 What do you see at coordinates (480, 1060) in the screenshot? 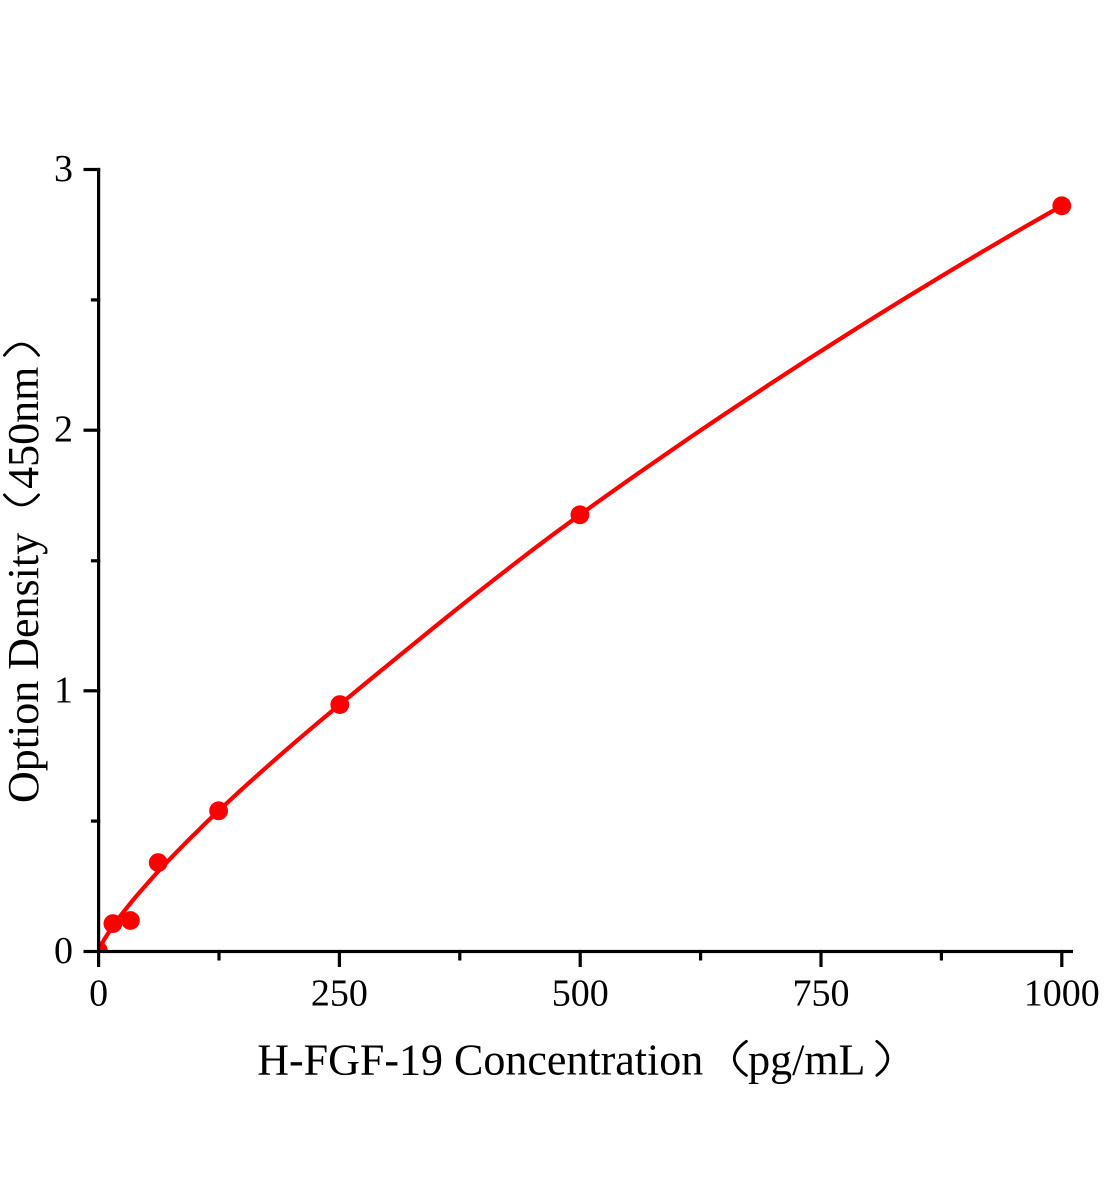
I see `svg-text: H-FGF-19 Concentration` at bounding box center [480, 1060].